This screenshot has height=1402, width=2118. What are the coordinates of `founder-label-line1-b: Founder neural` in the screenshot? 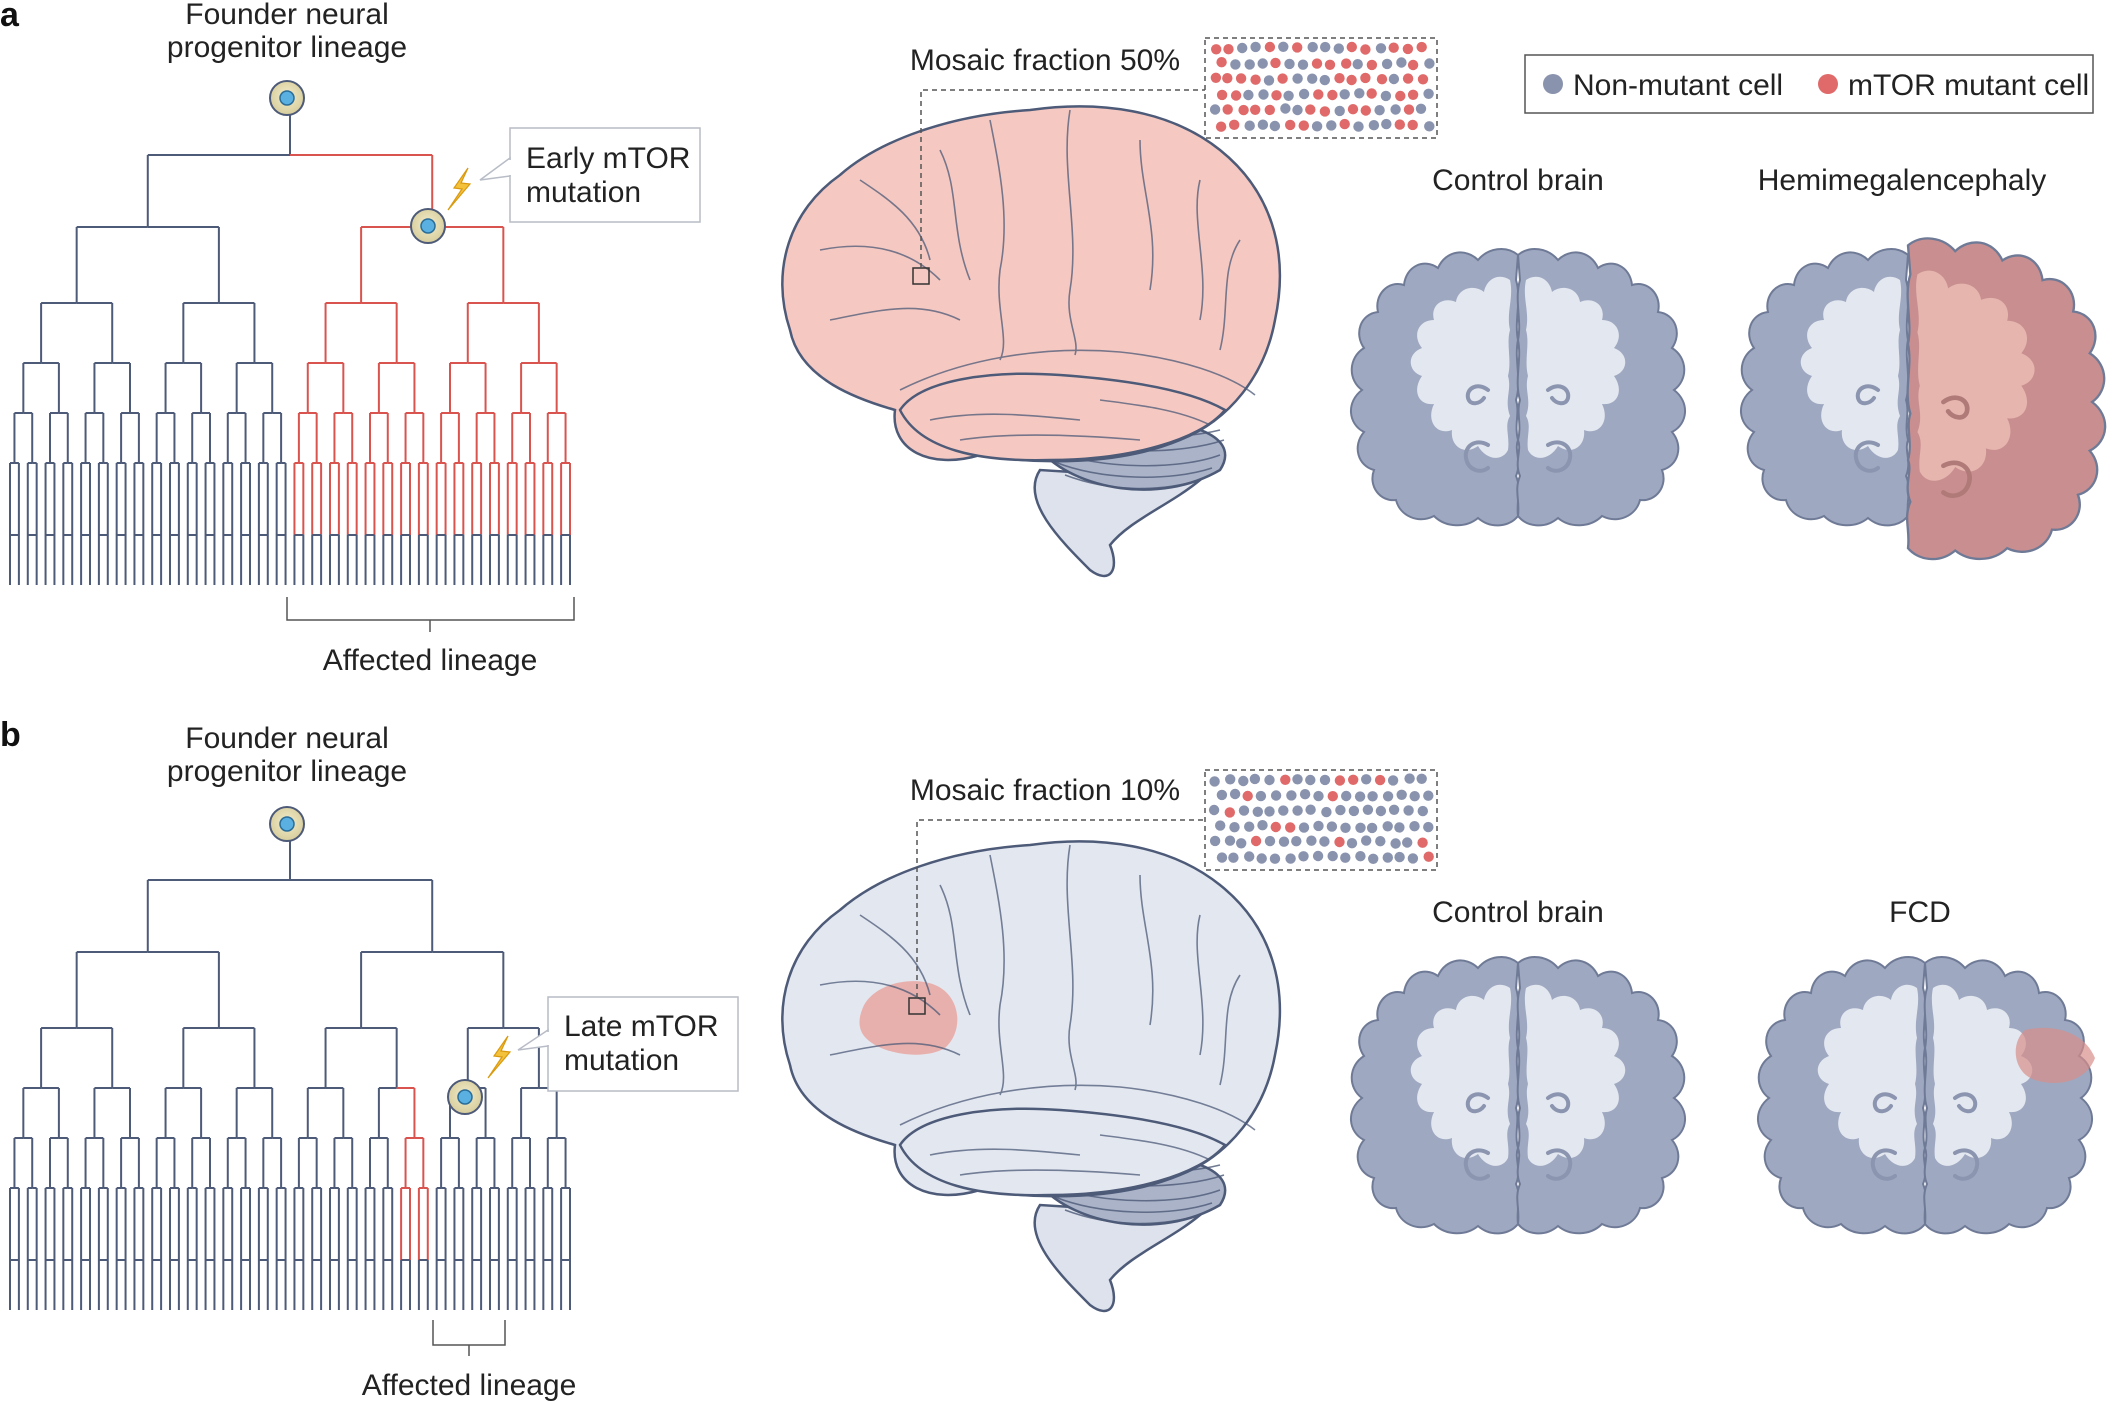 It's located at (286, 738).